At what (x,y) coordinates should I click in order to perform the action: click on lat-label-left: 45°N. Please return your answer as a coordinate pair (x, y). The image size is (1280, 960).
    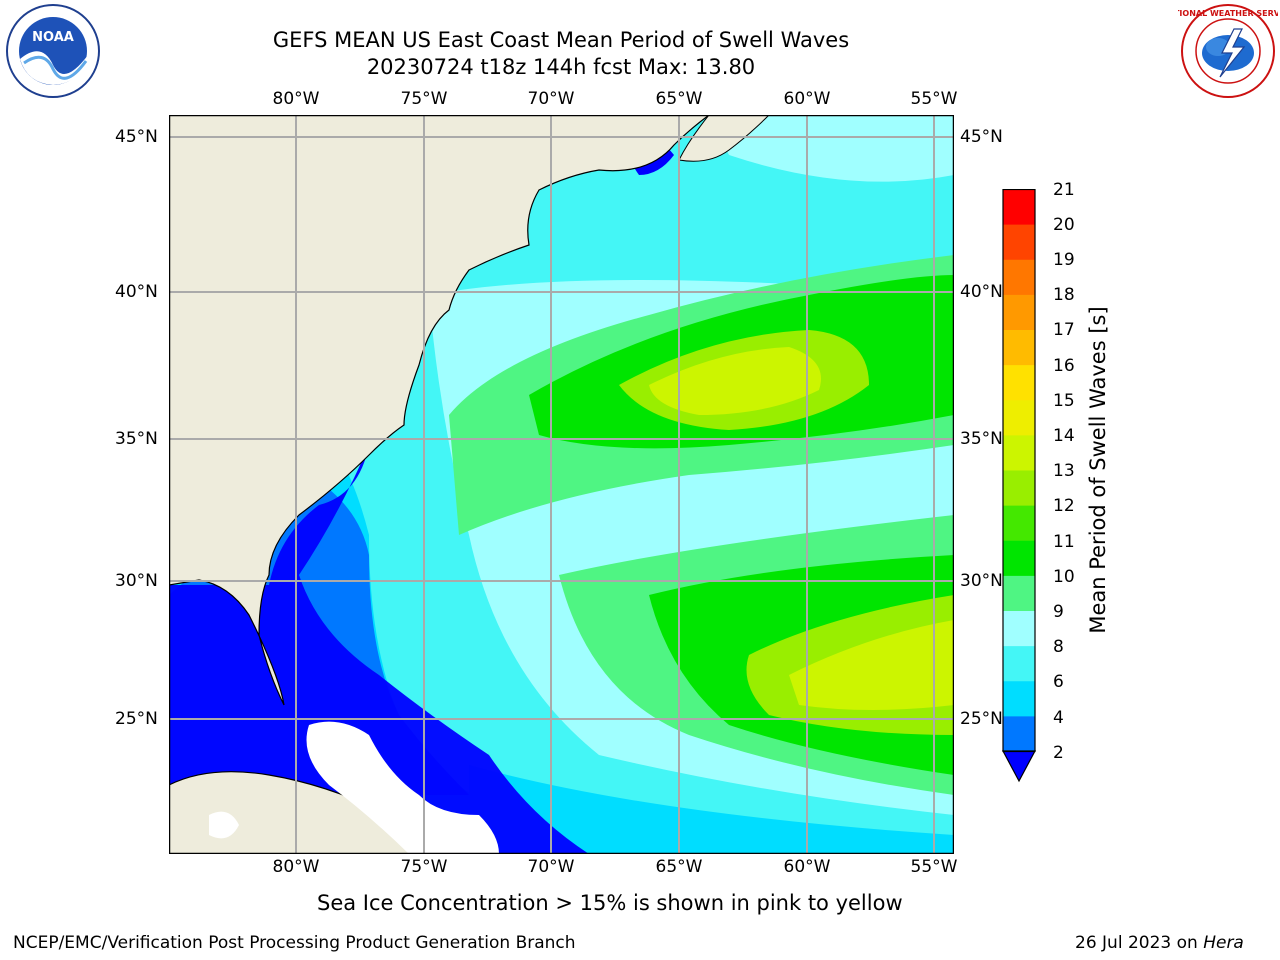
    Looking at the image, I should click on (136, 137).